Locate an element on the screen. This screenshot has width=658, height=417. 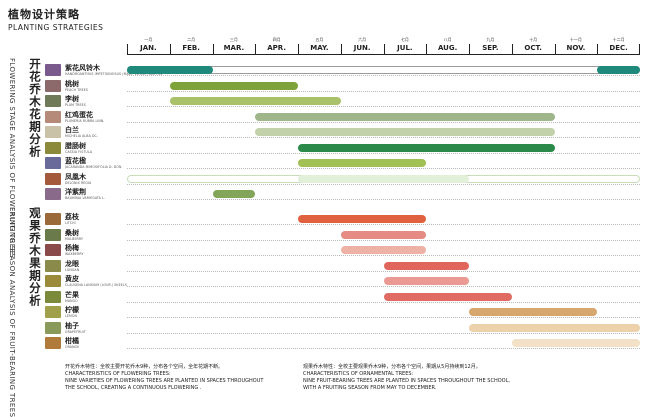
plant-name-latin: CASSIA FISTULA is located at coordinates (79, 151).